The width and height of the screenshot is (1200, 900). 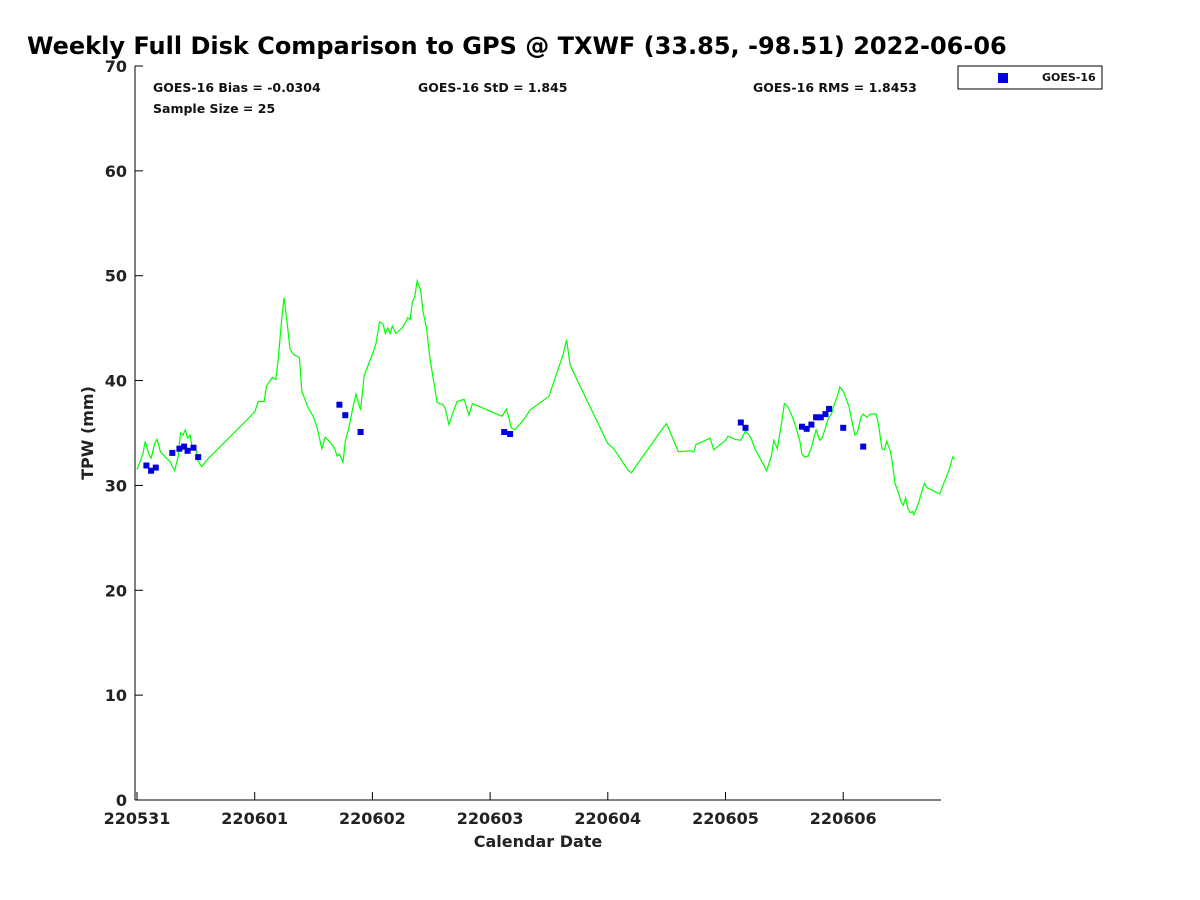 I want to click on goes16-series-points, so click(x=505, y=437).